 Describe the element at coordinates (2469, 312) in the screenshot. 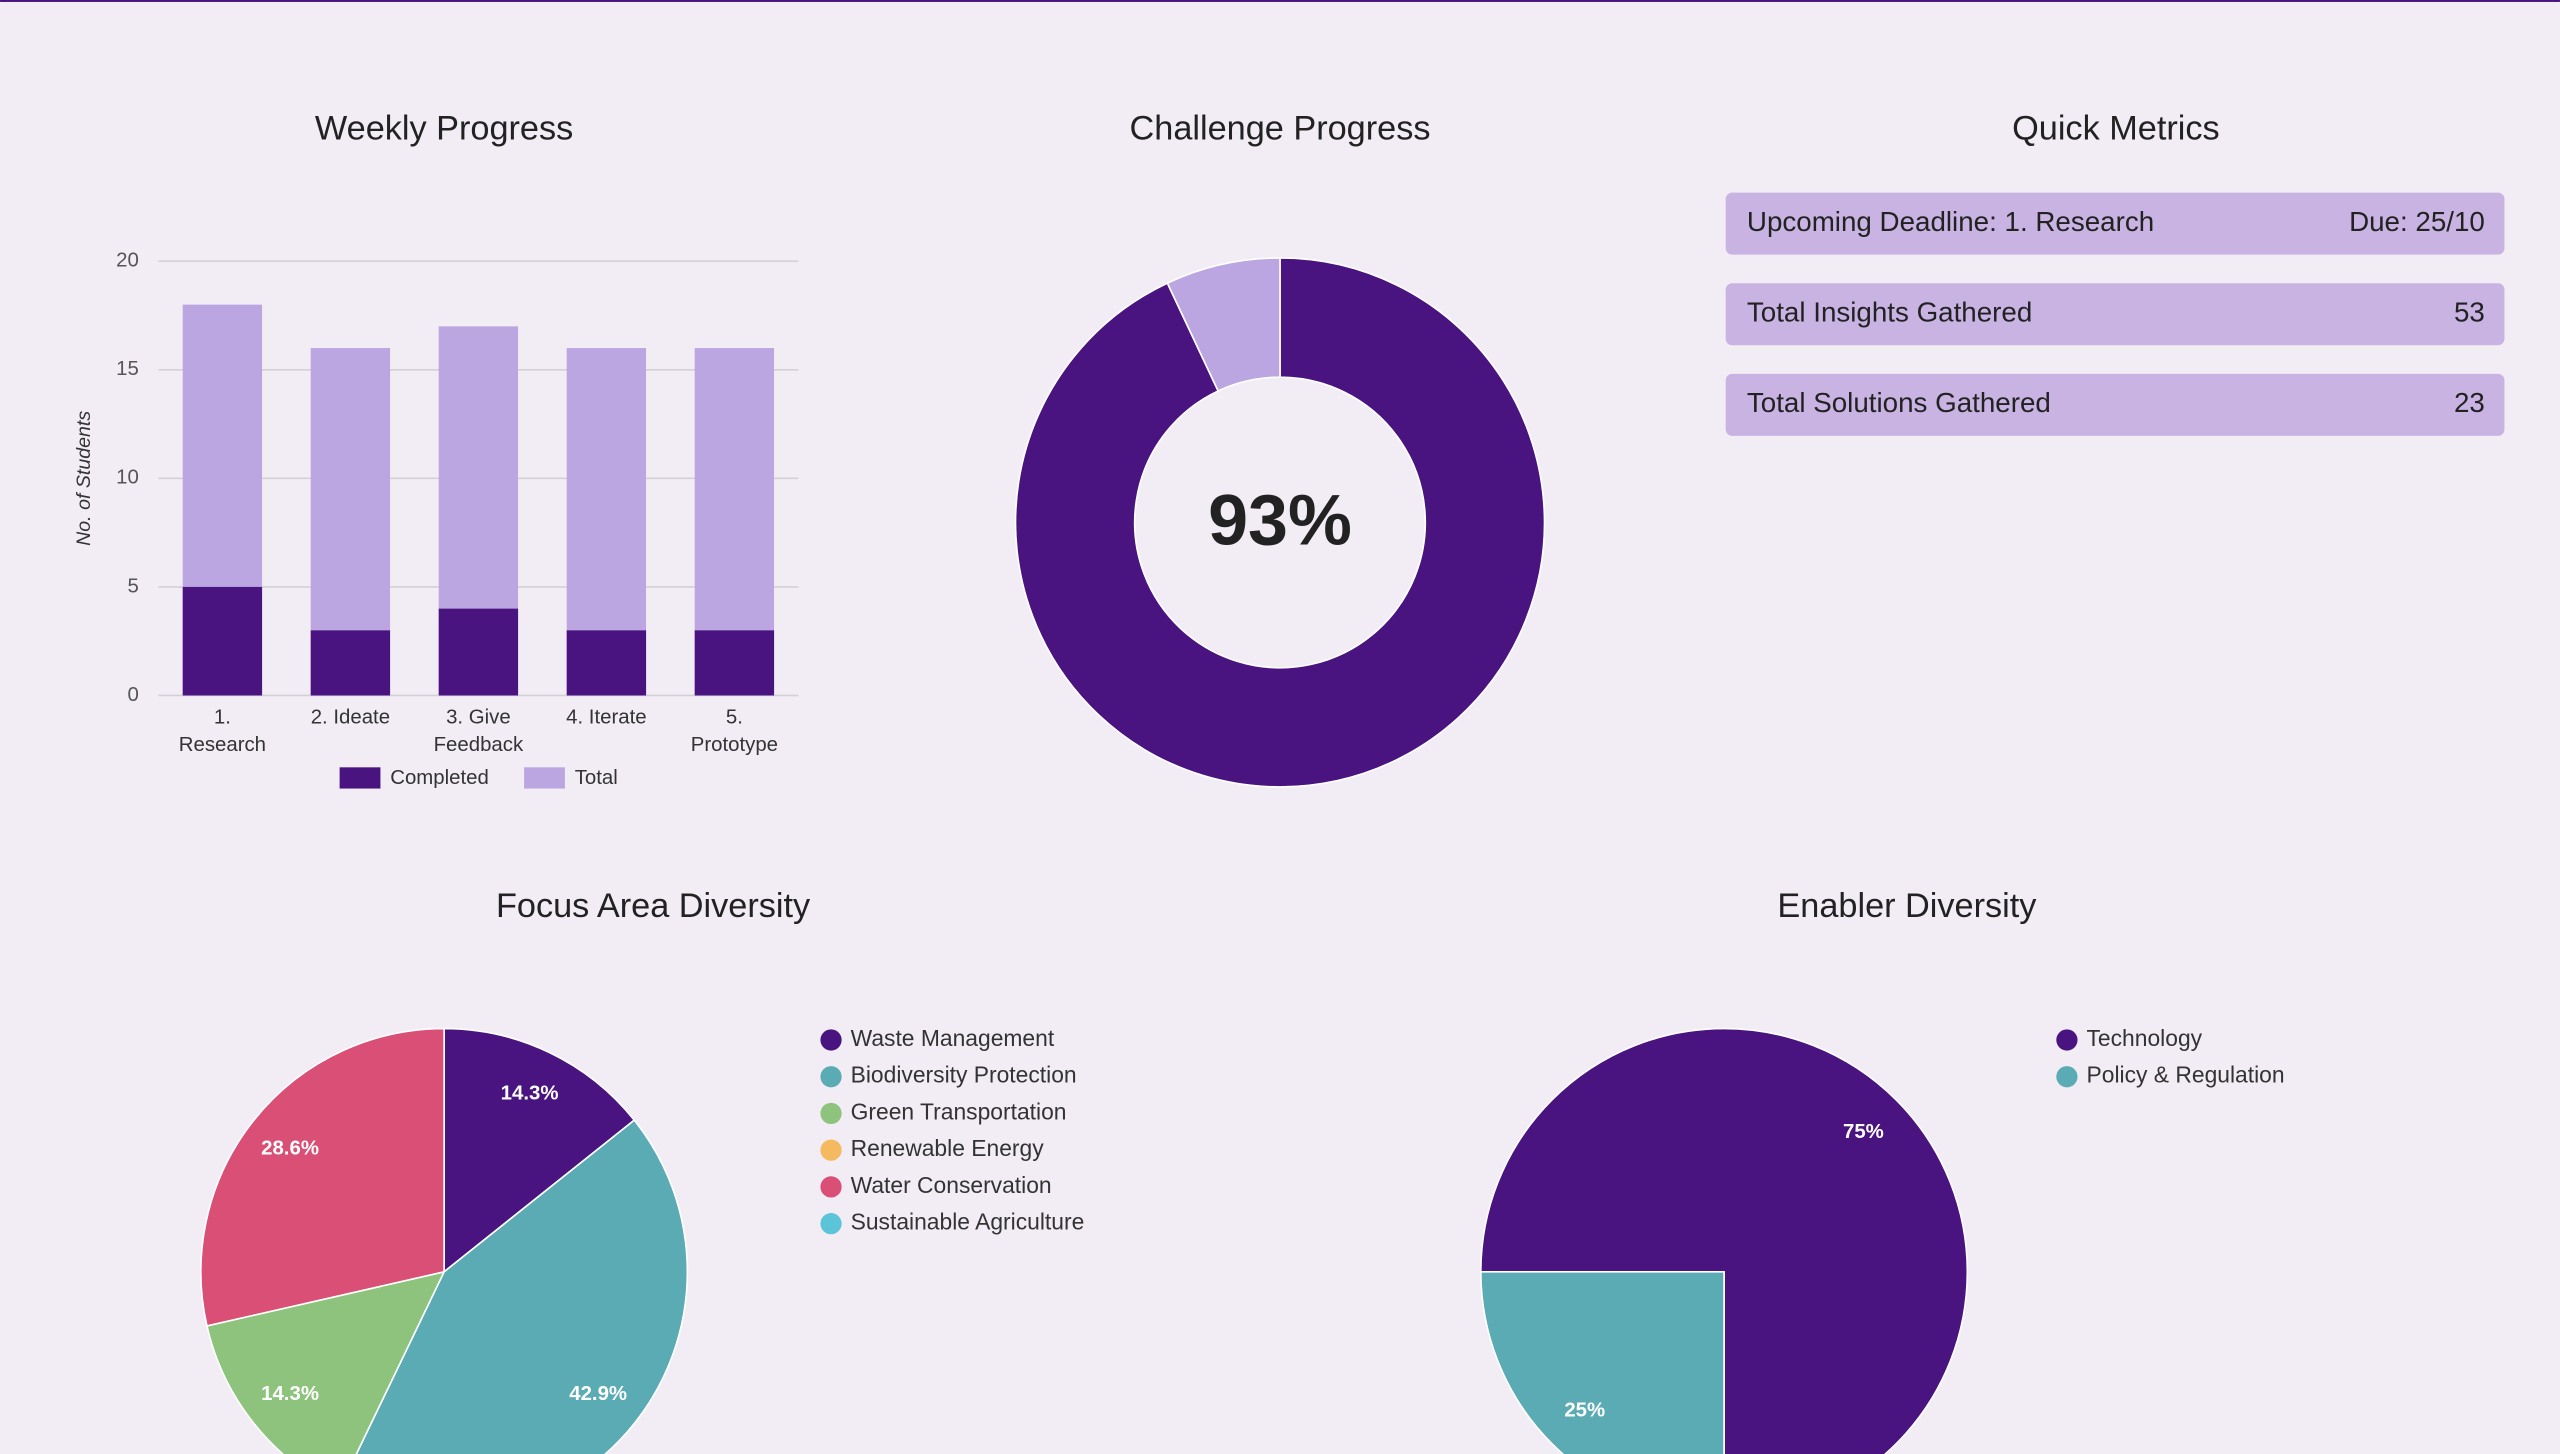

I see `metric-value: 53` at that location.